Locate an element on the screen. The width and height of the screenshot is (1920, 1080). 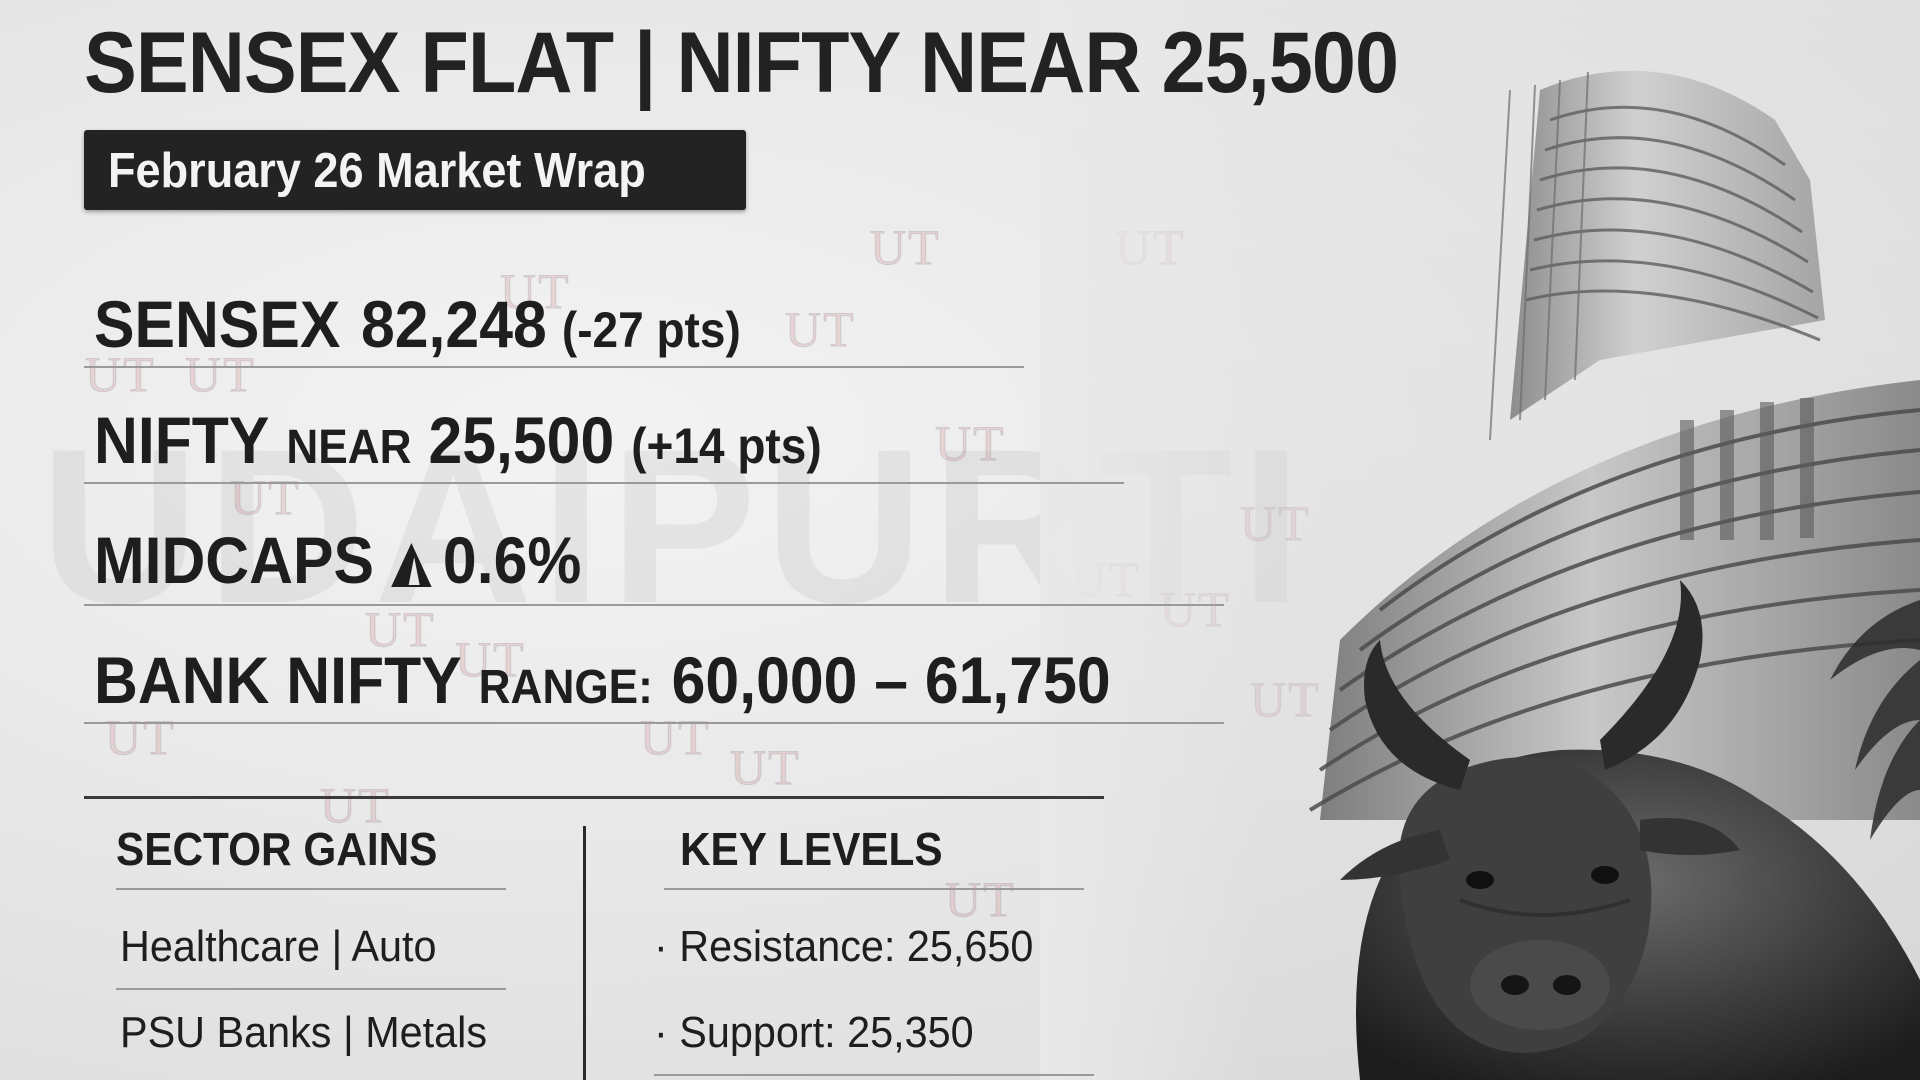
column-divider is located at coordinates (584, 953).